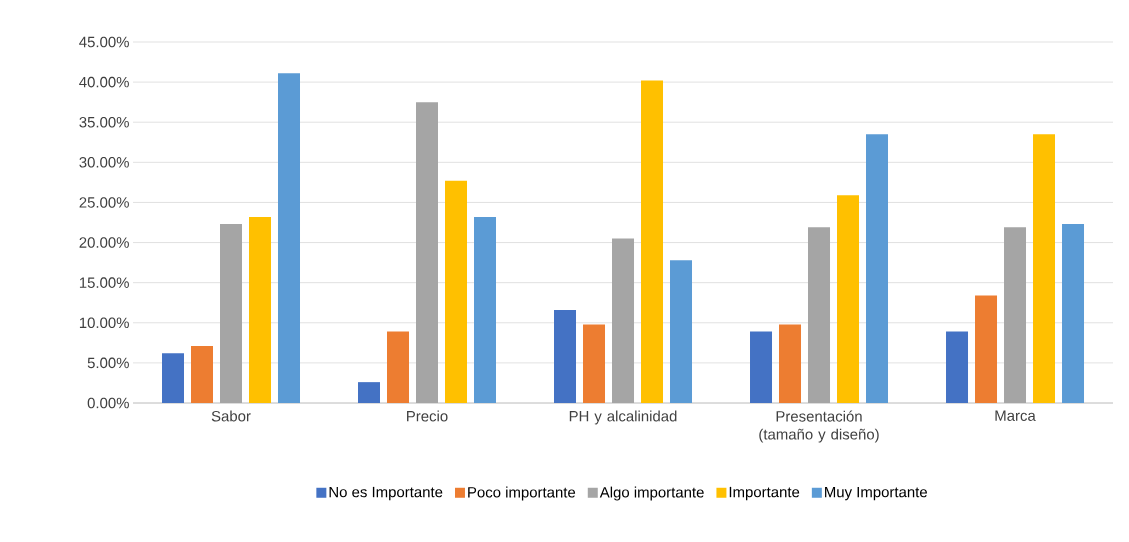  Describe the element at coordinates (104, 82) in the screenshot. I see `y-tick-label: 40.00%` at that location.